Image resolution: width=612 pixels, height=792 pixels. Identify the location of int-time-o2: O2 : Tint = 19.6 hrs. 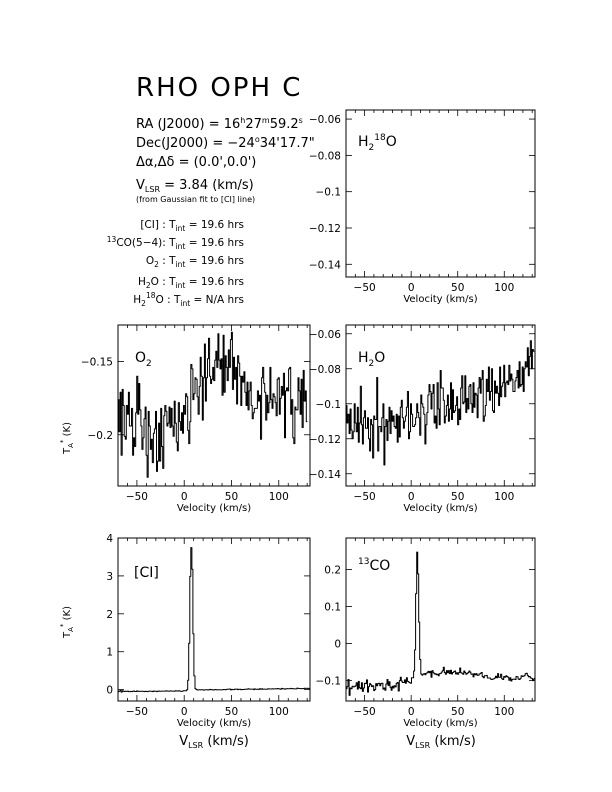
(195, 262).